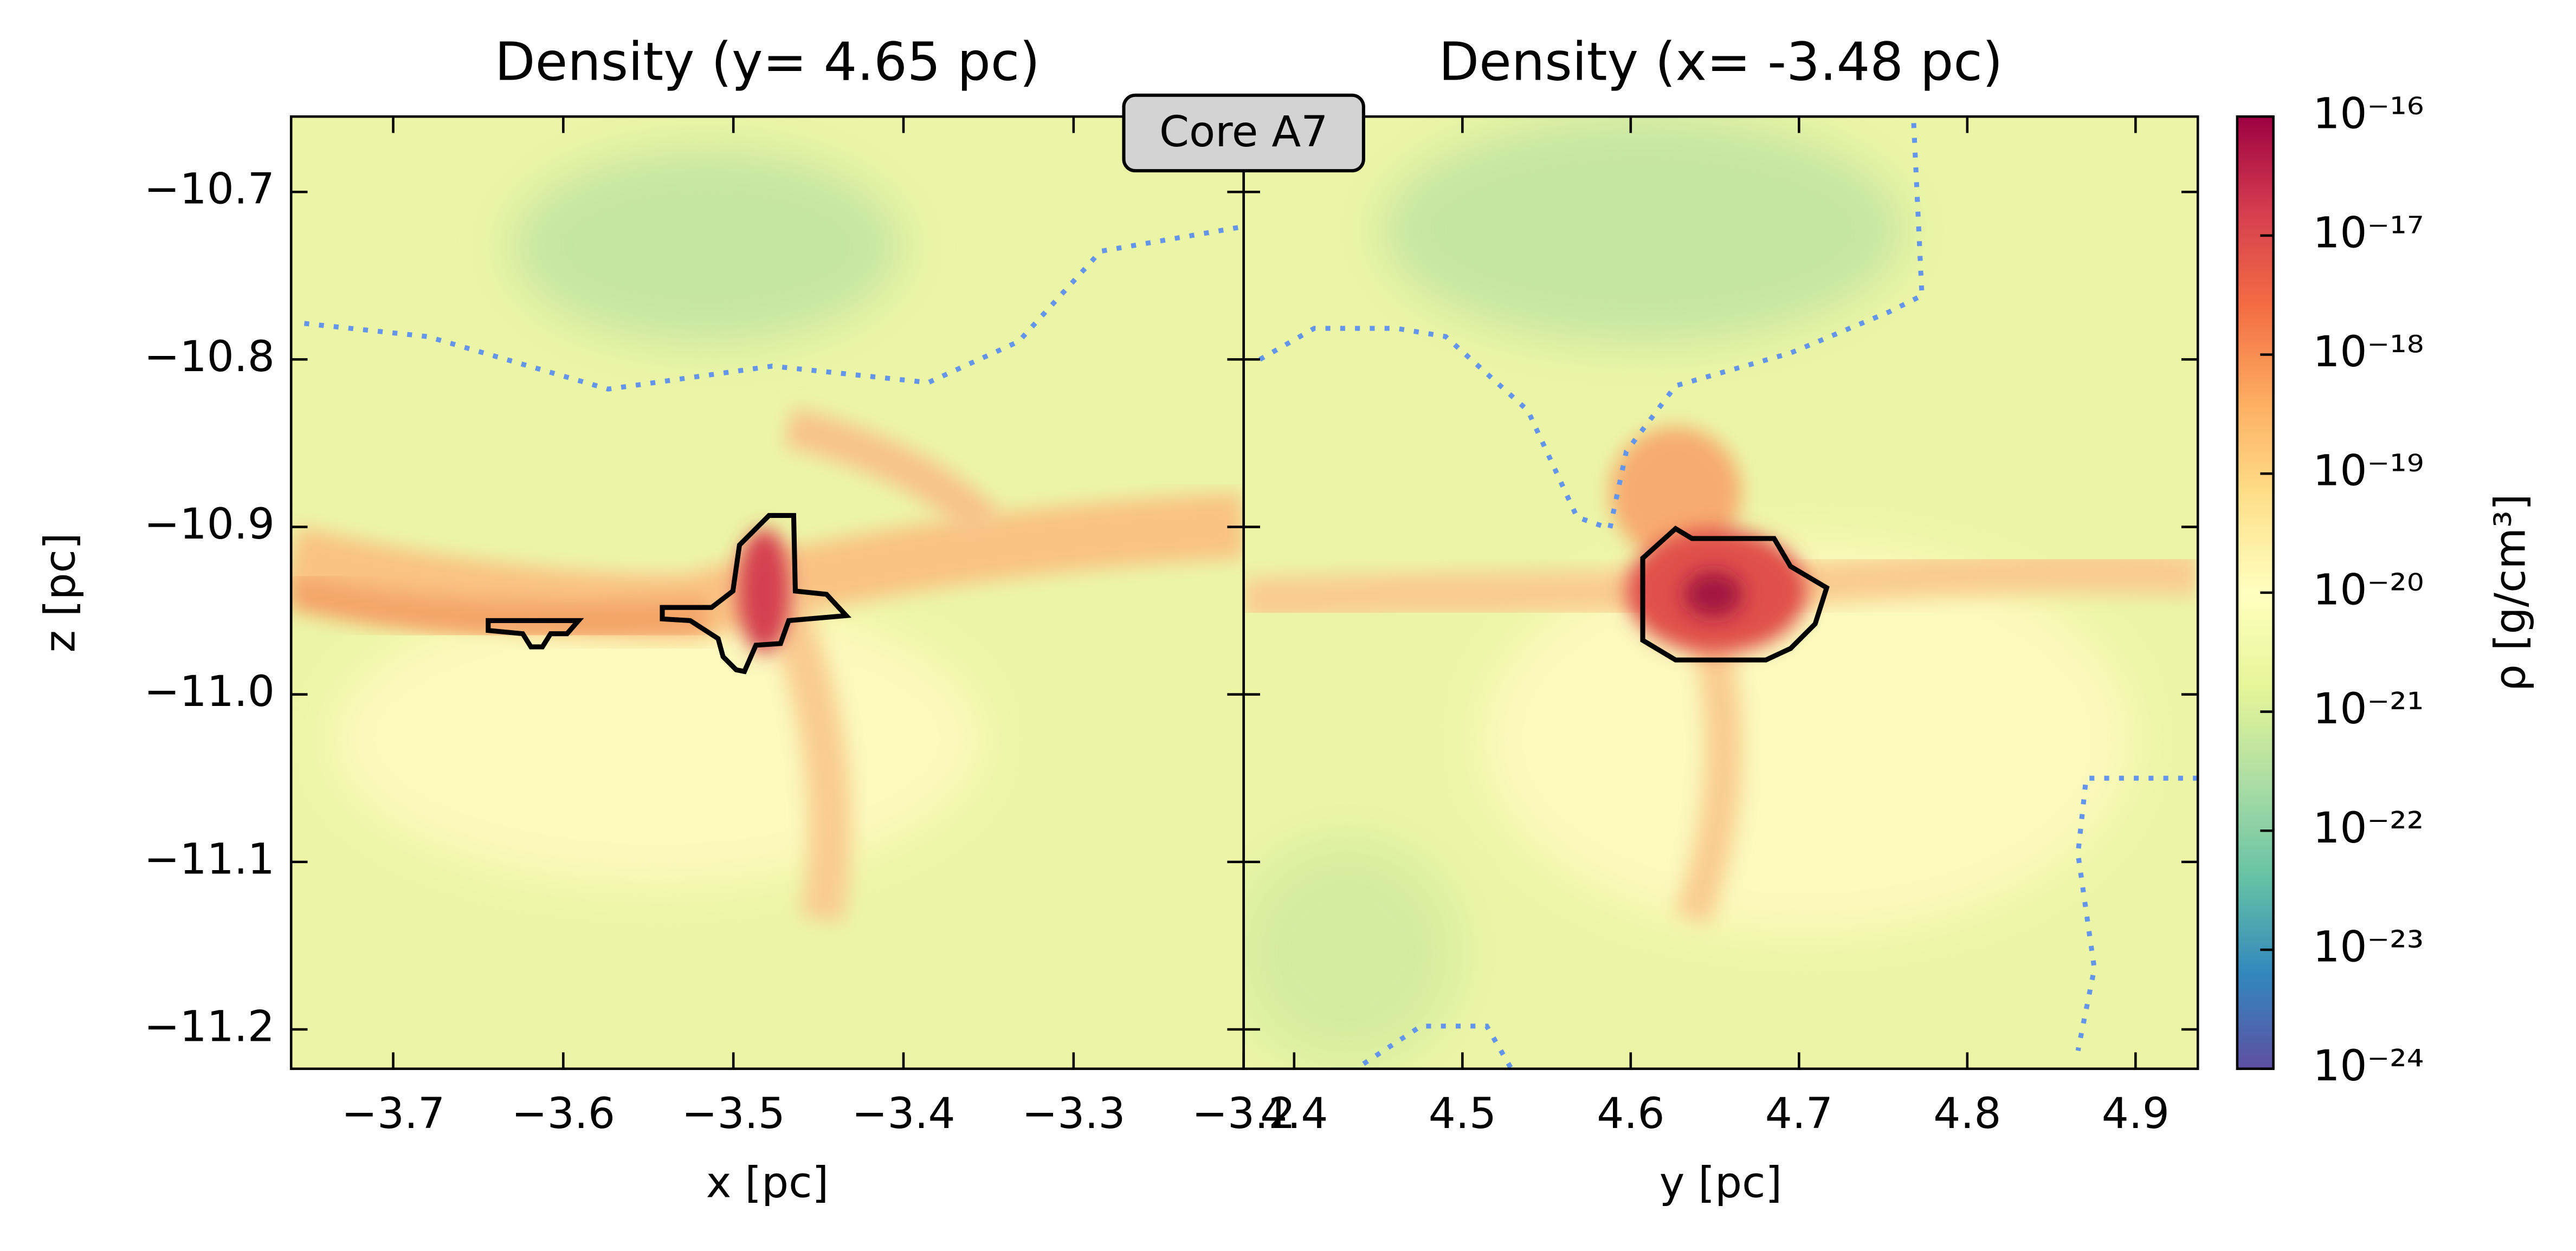  Describe the element at coordinates (1462, 1113) in the screenshot. I see `x-tick-label: 4.5` at that location.